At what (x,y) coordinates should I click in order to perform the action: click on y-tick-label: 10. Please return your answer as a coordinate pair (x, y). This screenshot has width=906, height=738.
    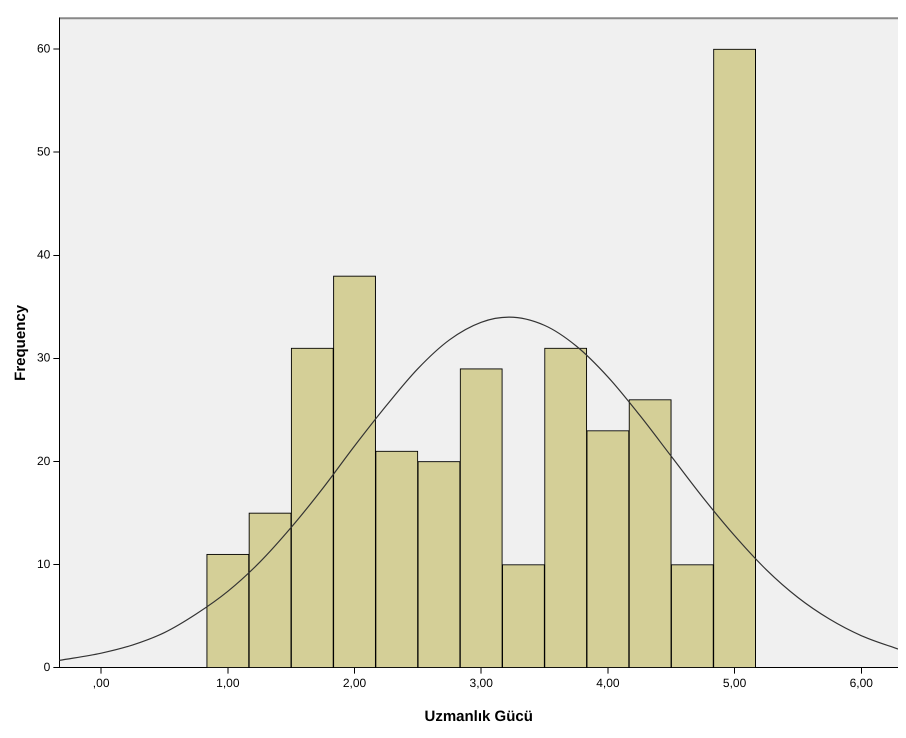
    Looking at the image, I should click on (43, 563).